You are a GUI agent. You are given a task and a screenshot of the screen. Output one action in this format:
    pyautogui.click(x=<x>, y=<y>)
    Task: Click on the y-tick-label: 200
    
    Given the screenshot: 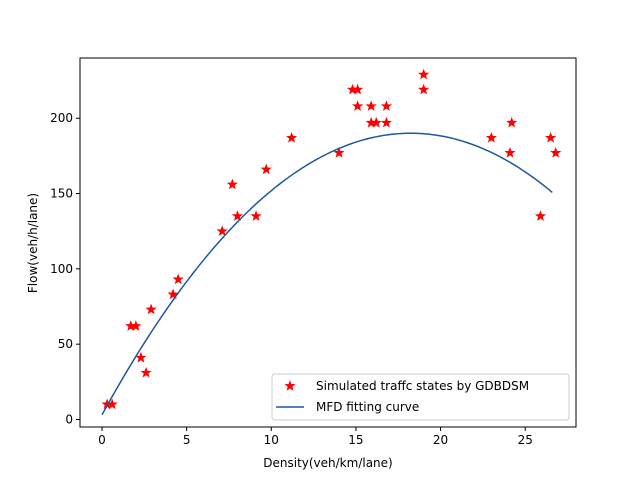 What is the action you would take?
    pyautogui.click(x=61, y=118)
    